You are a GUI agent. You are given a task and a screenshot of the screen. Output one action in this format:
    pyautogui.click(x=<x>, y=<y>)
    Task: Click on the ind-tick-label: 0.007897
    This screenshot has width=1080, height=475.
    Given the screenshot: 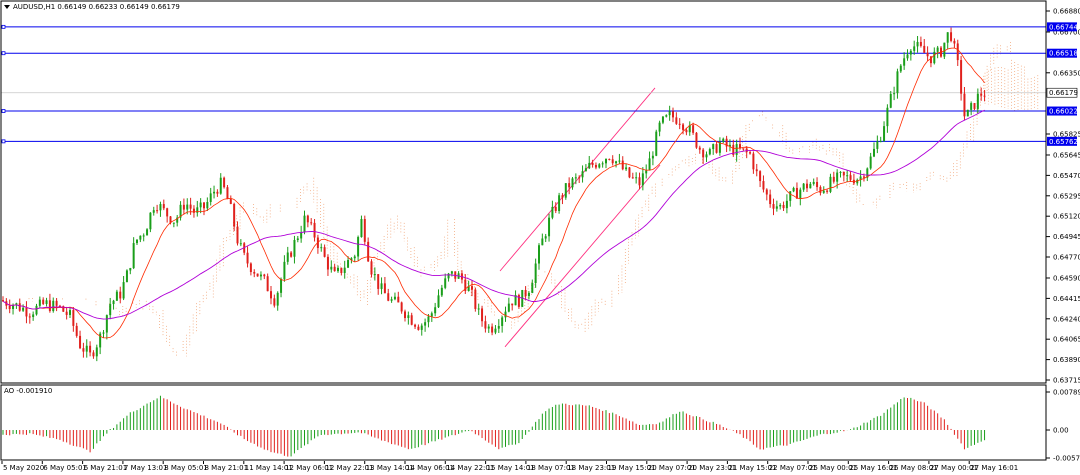 What is the action you would take?
    pyautogui.click(x=1066, y=393)
    